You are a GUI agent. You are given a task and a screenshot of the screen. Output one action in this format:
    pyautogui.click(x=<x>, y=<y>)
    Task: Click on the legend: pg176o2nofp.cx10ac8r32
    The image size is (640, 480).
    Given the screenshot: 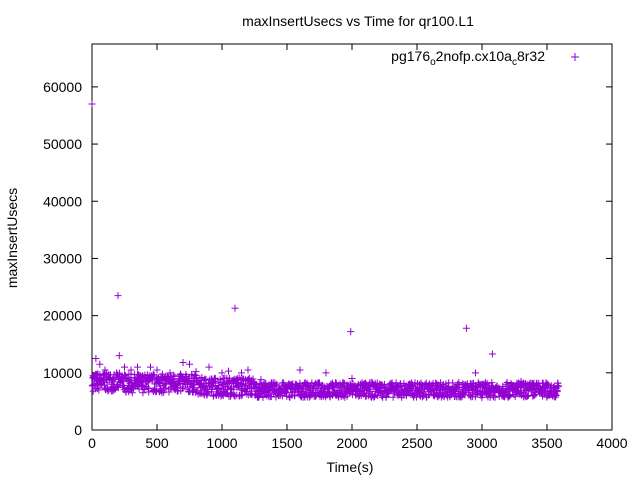 What is the action you would take?
    pyautogui.click(x=485, y=58)
    